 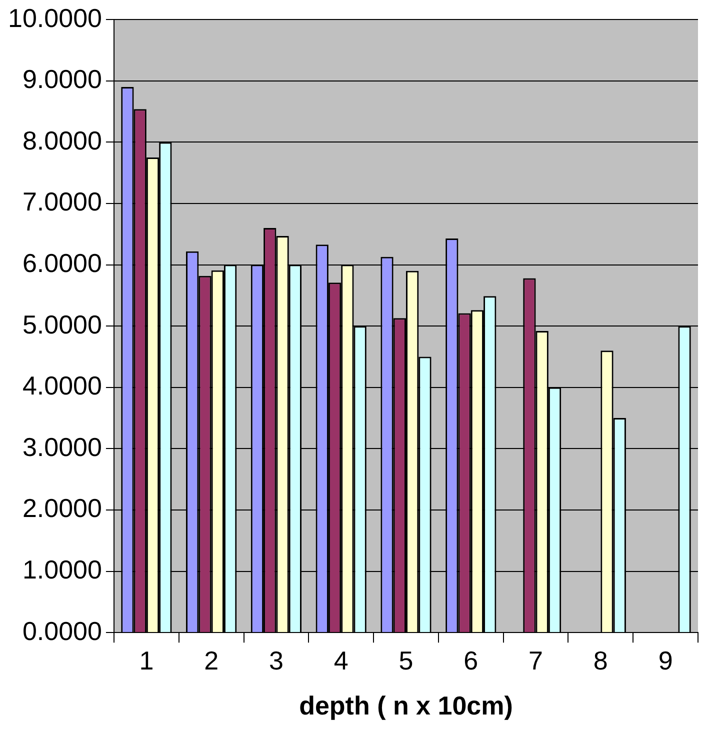 I want to click on x-tick-label: 8, so click(x=600, y=660).